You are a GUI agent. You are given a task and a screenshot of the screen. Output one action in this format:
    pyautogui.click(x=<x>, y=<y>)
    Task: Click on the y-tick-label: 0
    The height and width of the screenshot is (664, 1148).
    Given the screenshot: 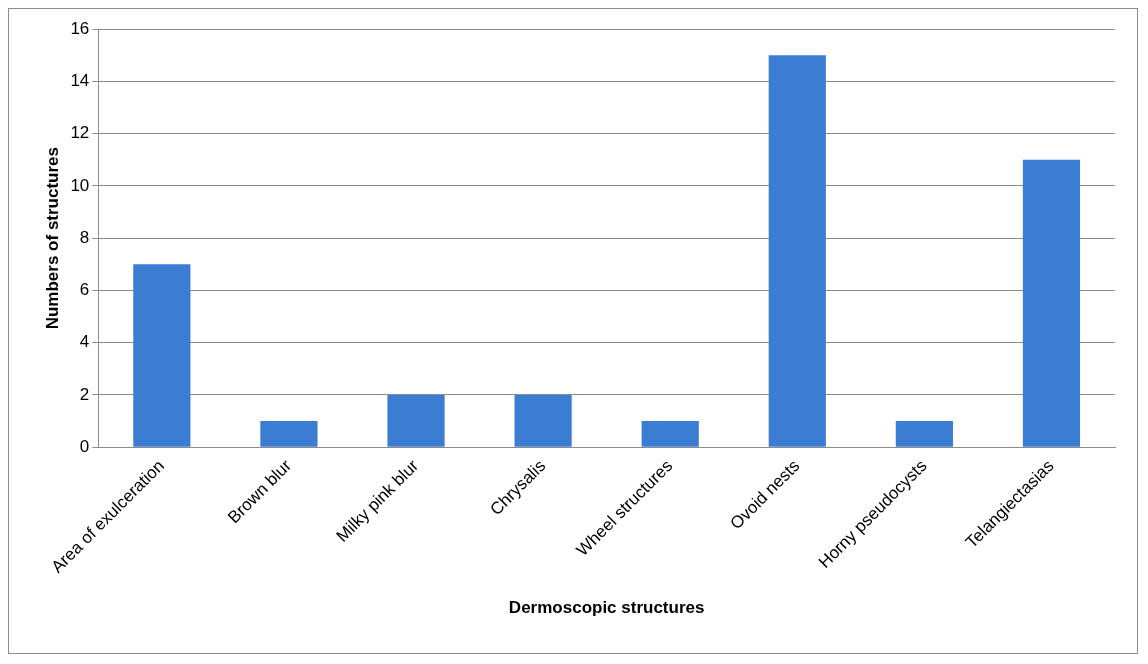 What is the action you would take?
    pyautogui.click(x=84, y=446)
    